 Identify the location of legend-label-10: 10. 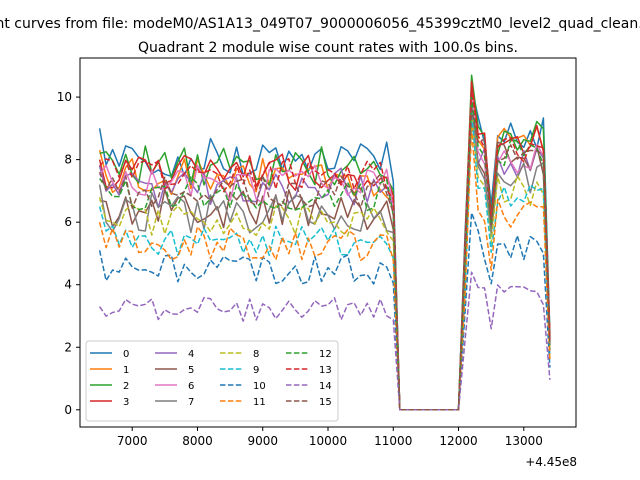
(259, 386).